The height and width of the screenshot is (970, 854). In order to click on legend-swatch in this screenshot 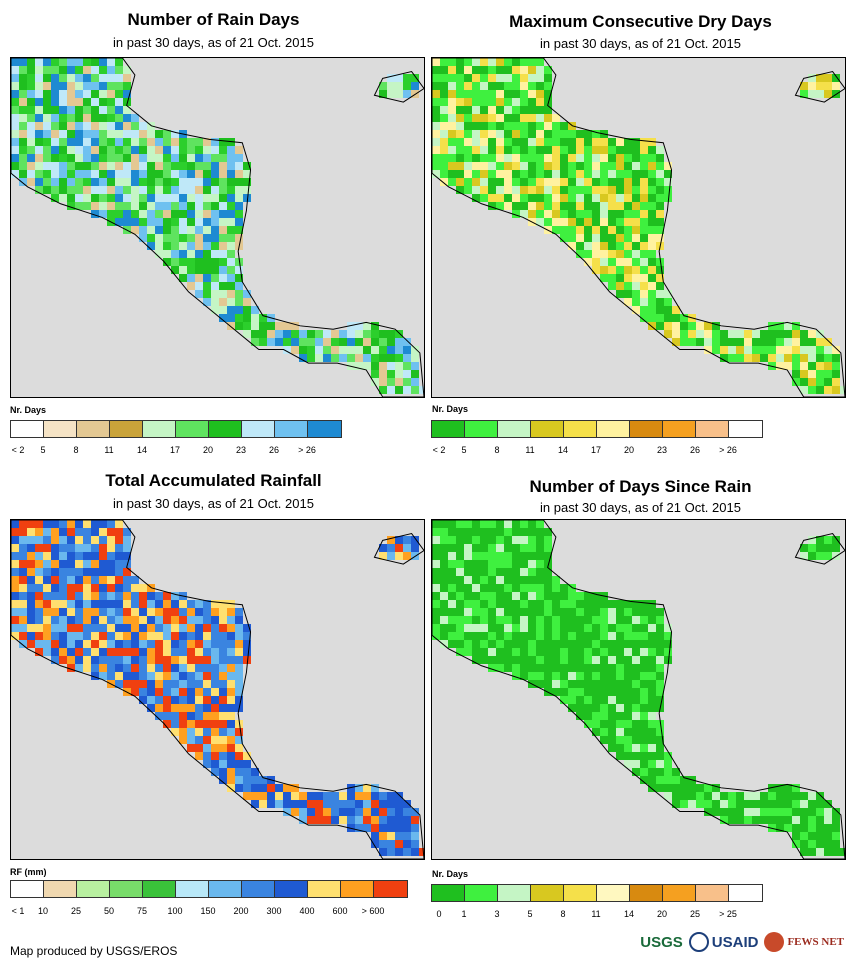, I will do `click(27, 429)`.